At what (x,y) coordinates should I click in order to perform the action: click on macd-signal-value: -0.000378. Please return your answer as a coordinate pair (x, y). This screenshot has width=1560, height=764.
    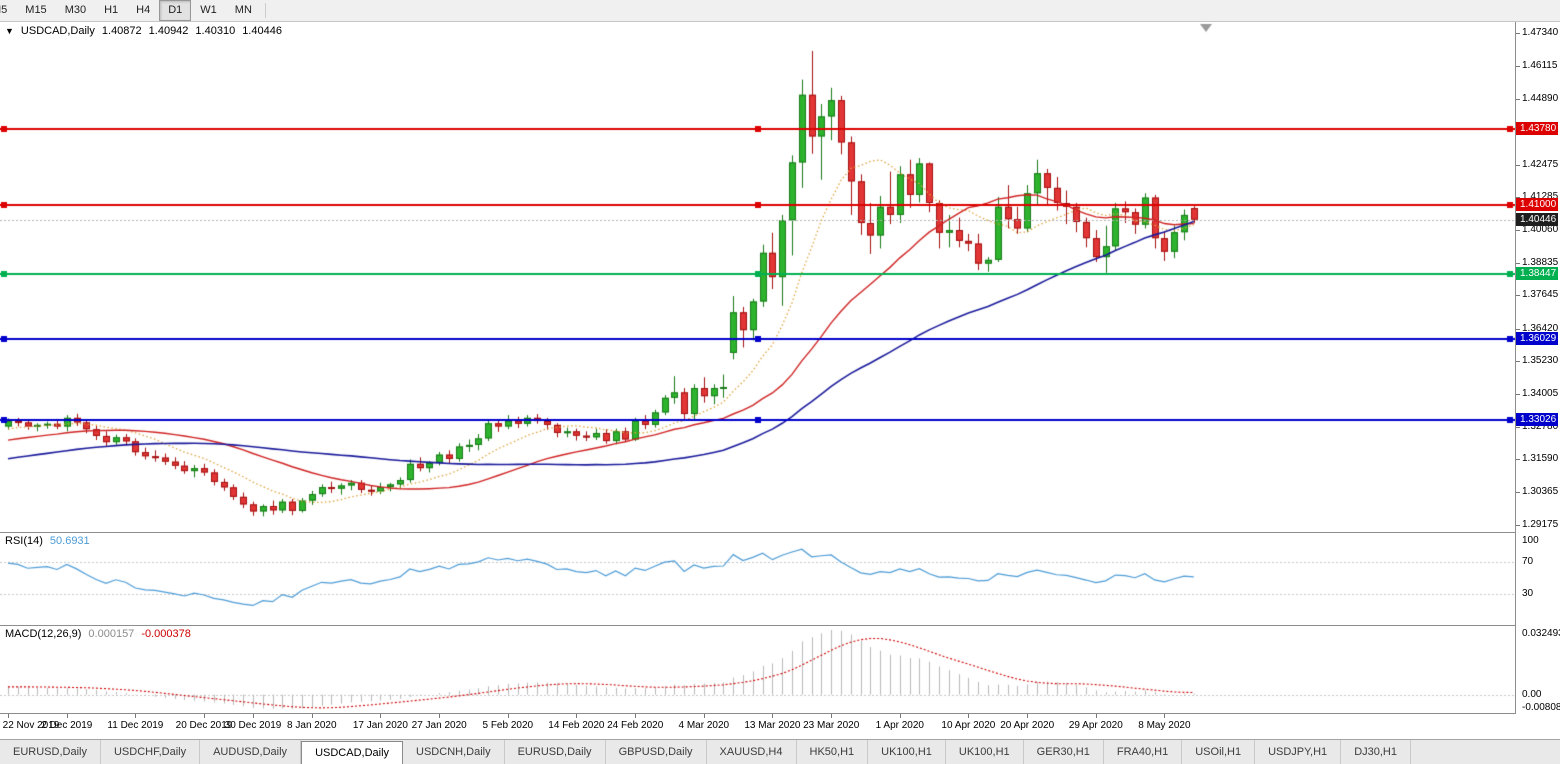
    Looking at the image, I should click on (166, 634).